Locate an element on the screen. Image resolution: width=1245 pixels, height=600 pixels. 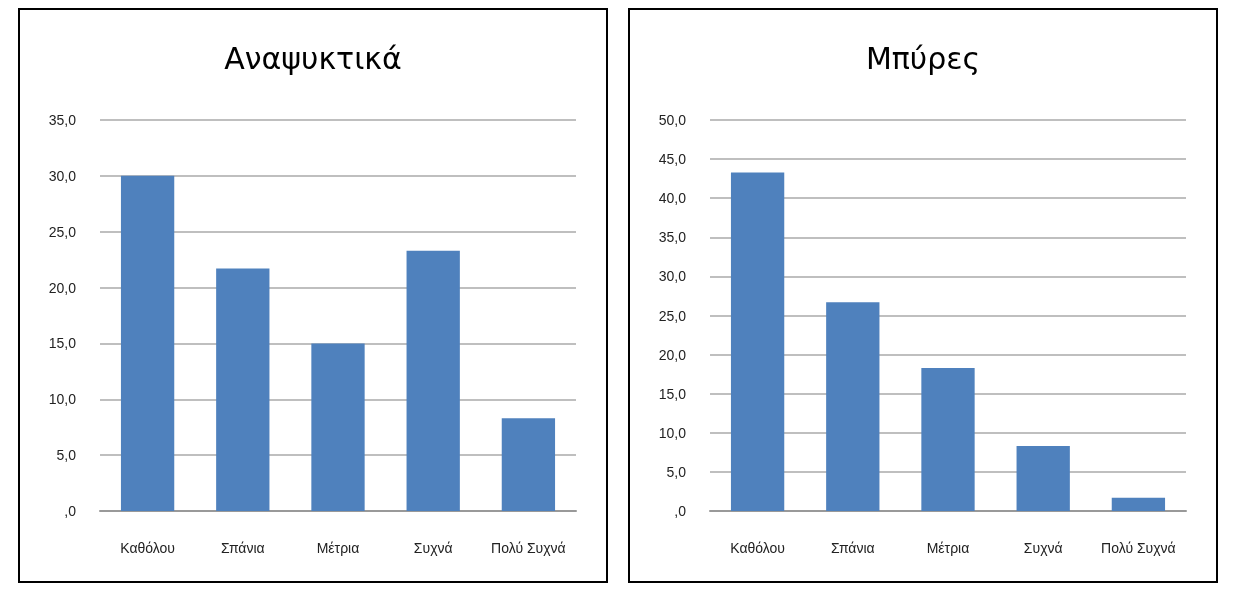
y-tick-label: 50,0 is located at coordinates (672, 120).